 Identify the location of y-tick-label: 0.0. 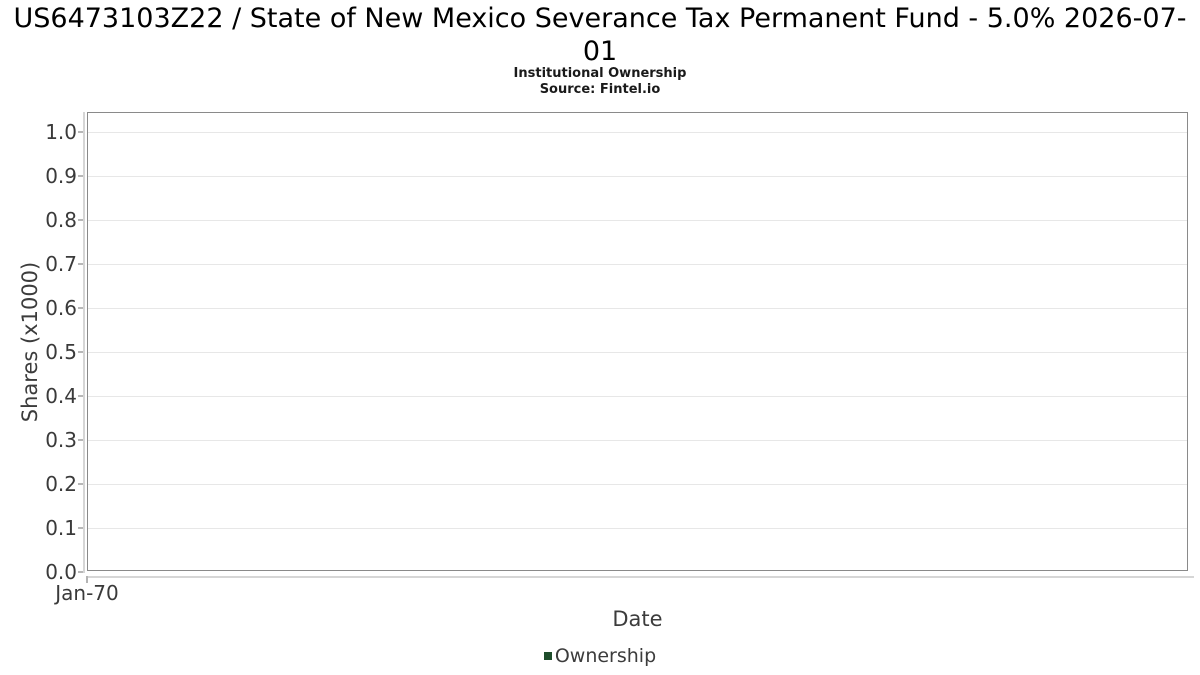
(61, 572).